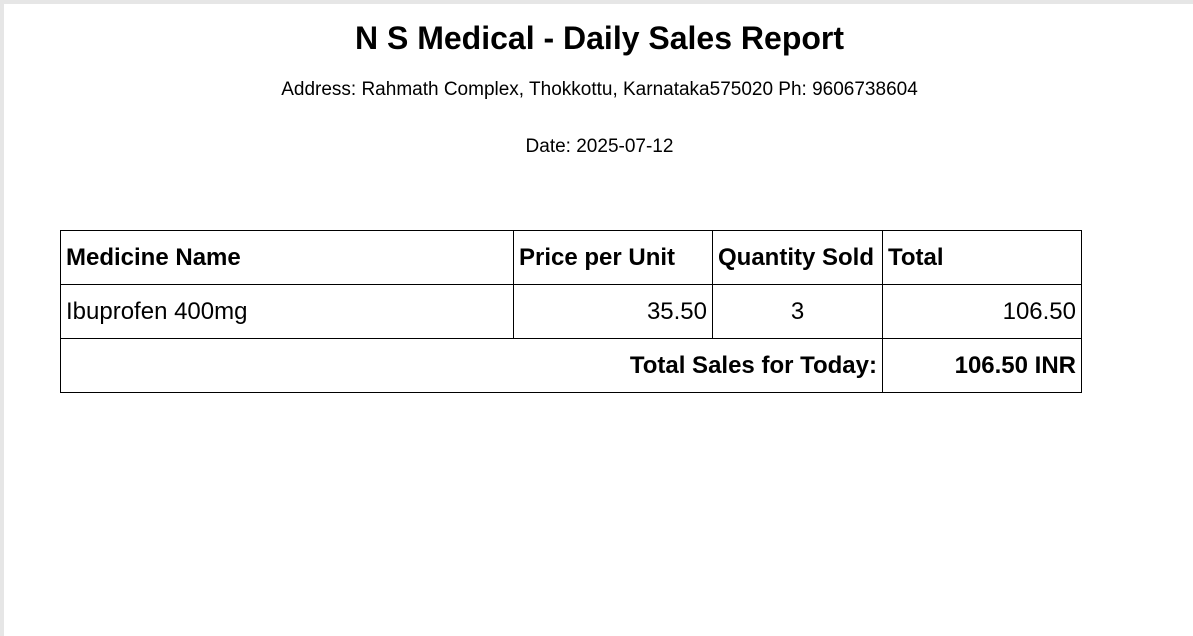  I want to click on header-price-per-unit: Price per Unit, so click(613, 257).